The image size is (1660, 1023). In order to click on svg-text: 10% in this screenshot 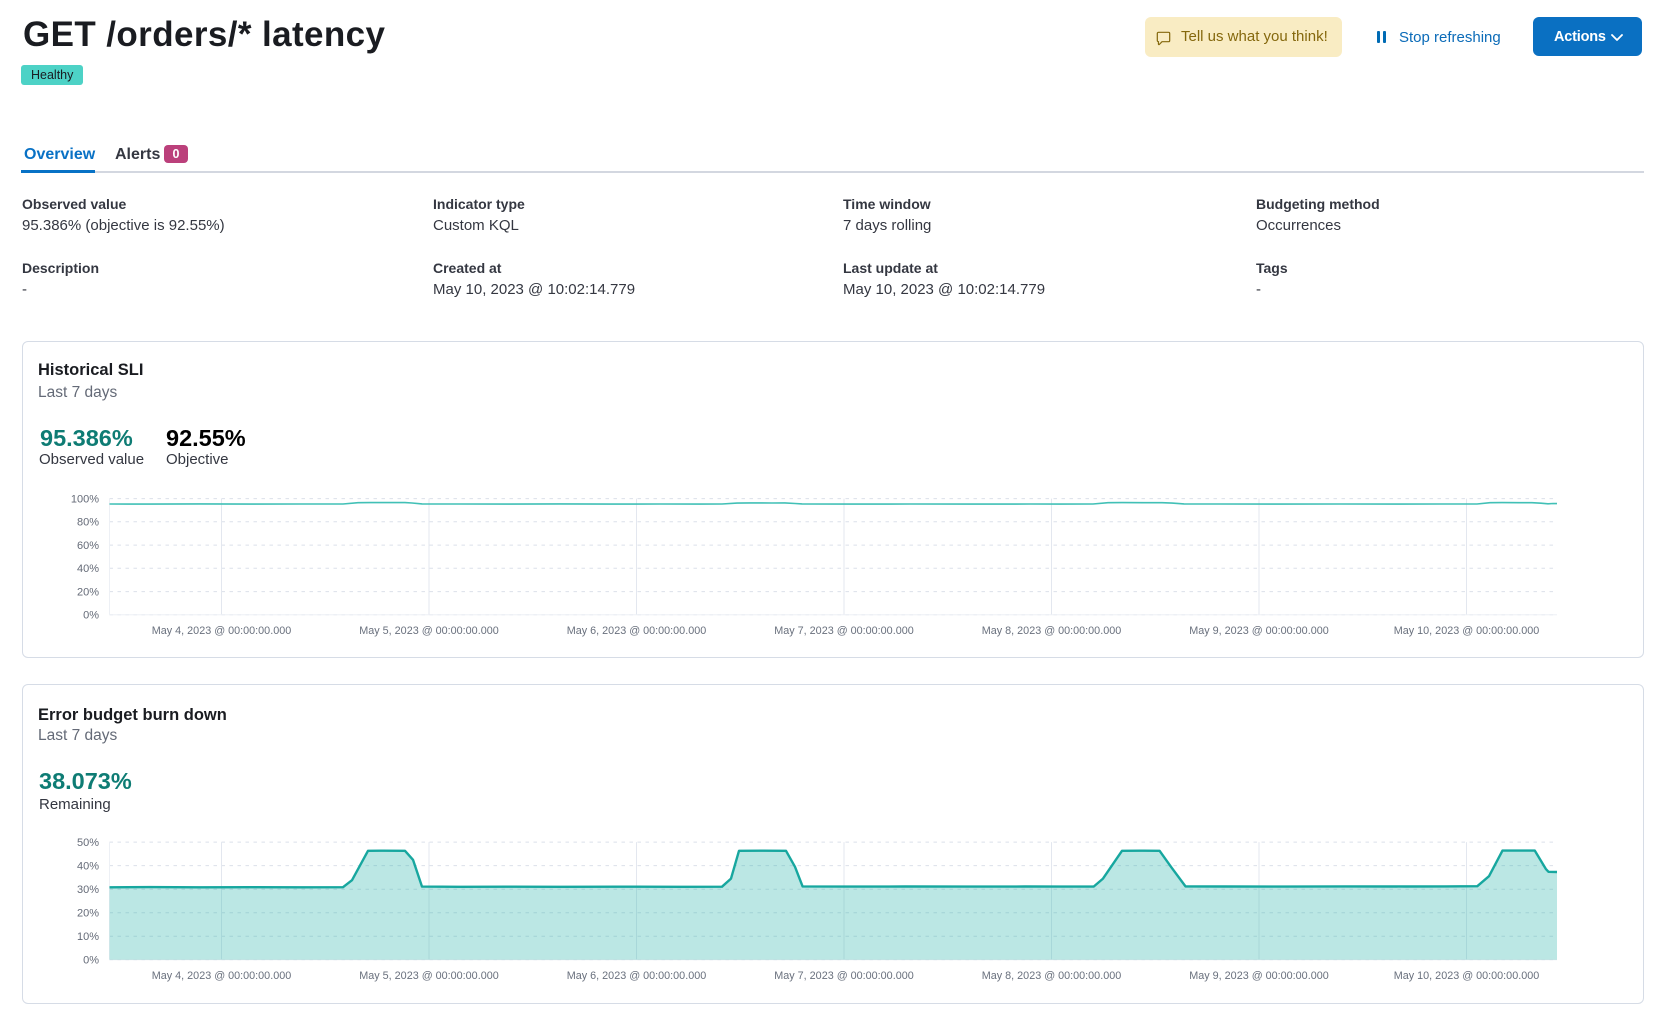, I will do `click(88, 937)`.